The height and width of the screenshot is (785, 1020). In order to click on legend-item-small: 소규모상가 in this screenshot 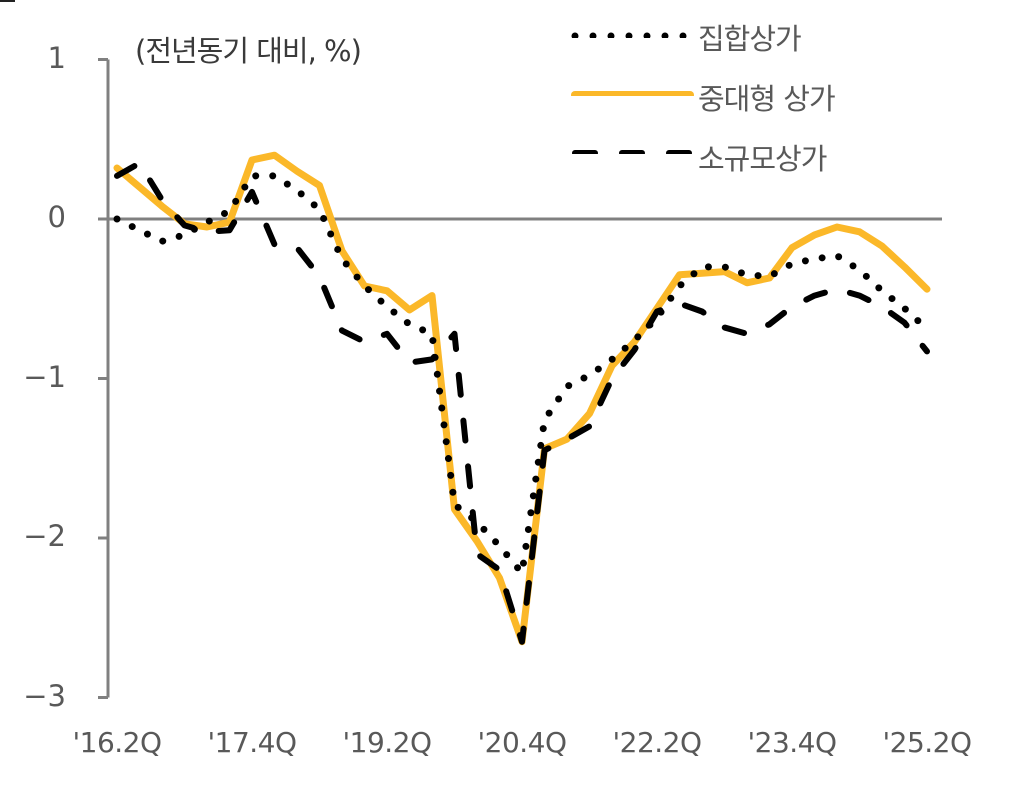, I will do `click(750, 156)`.